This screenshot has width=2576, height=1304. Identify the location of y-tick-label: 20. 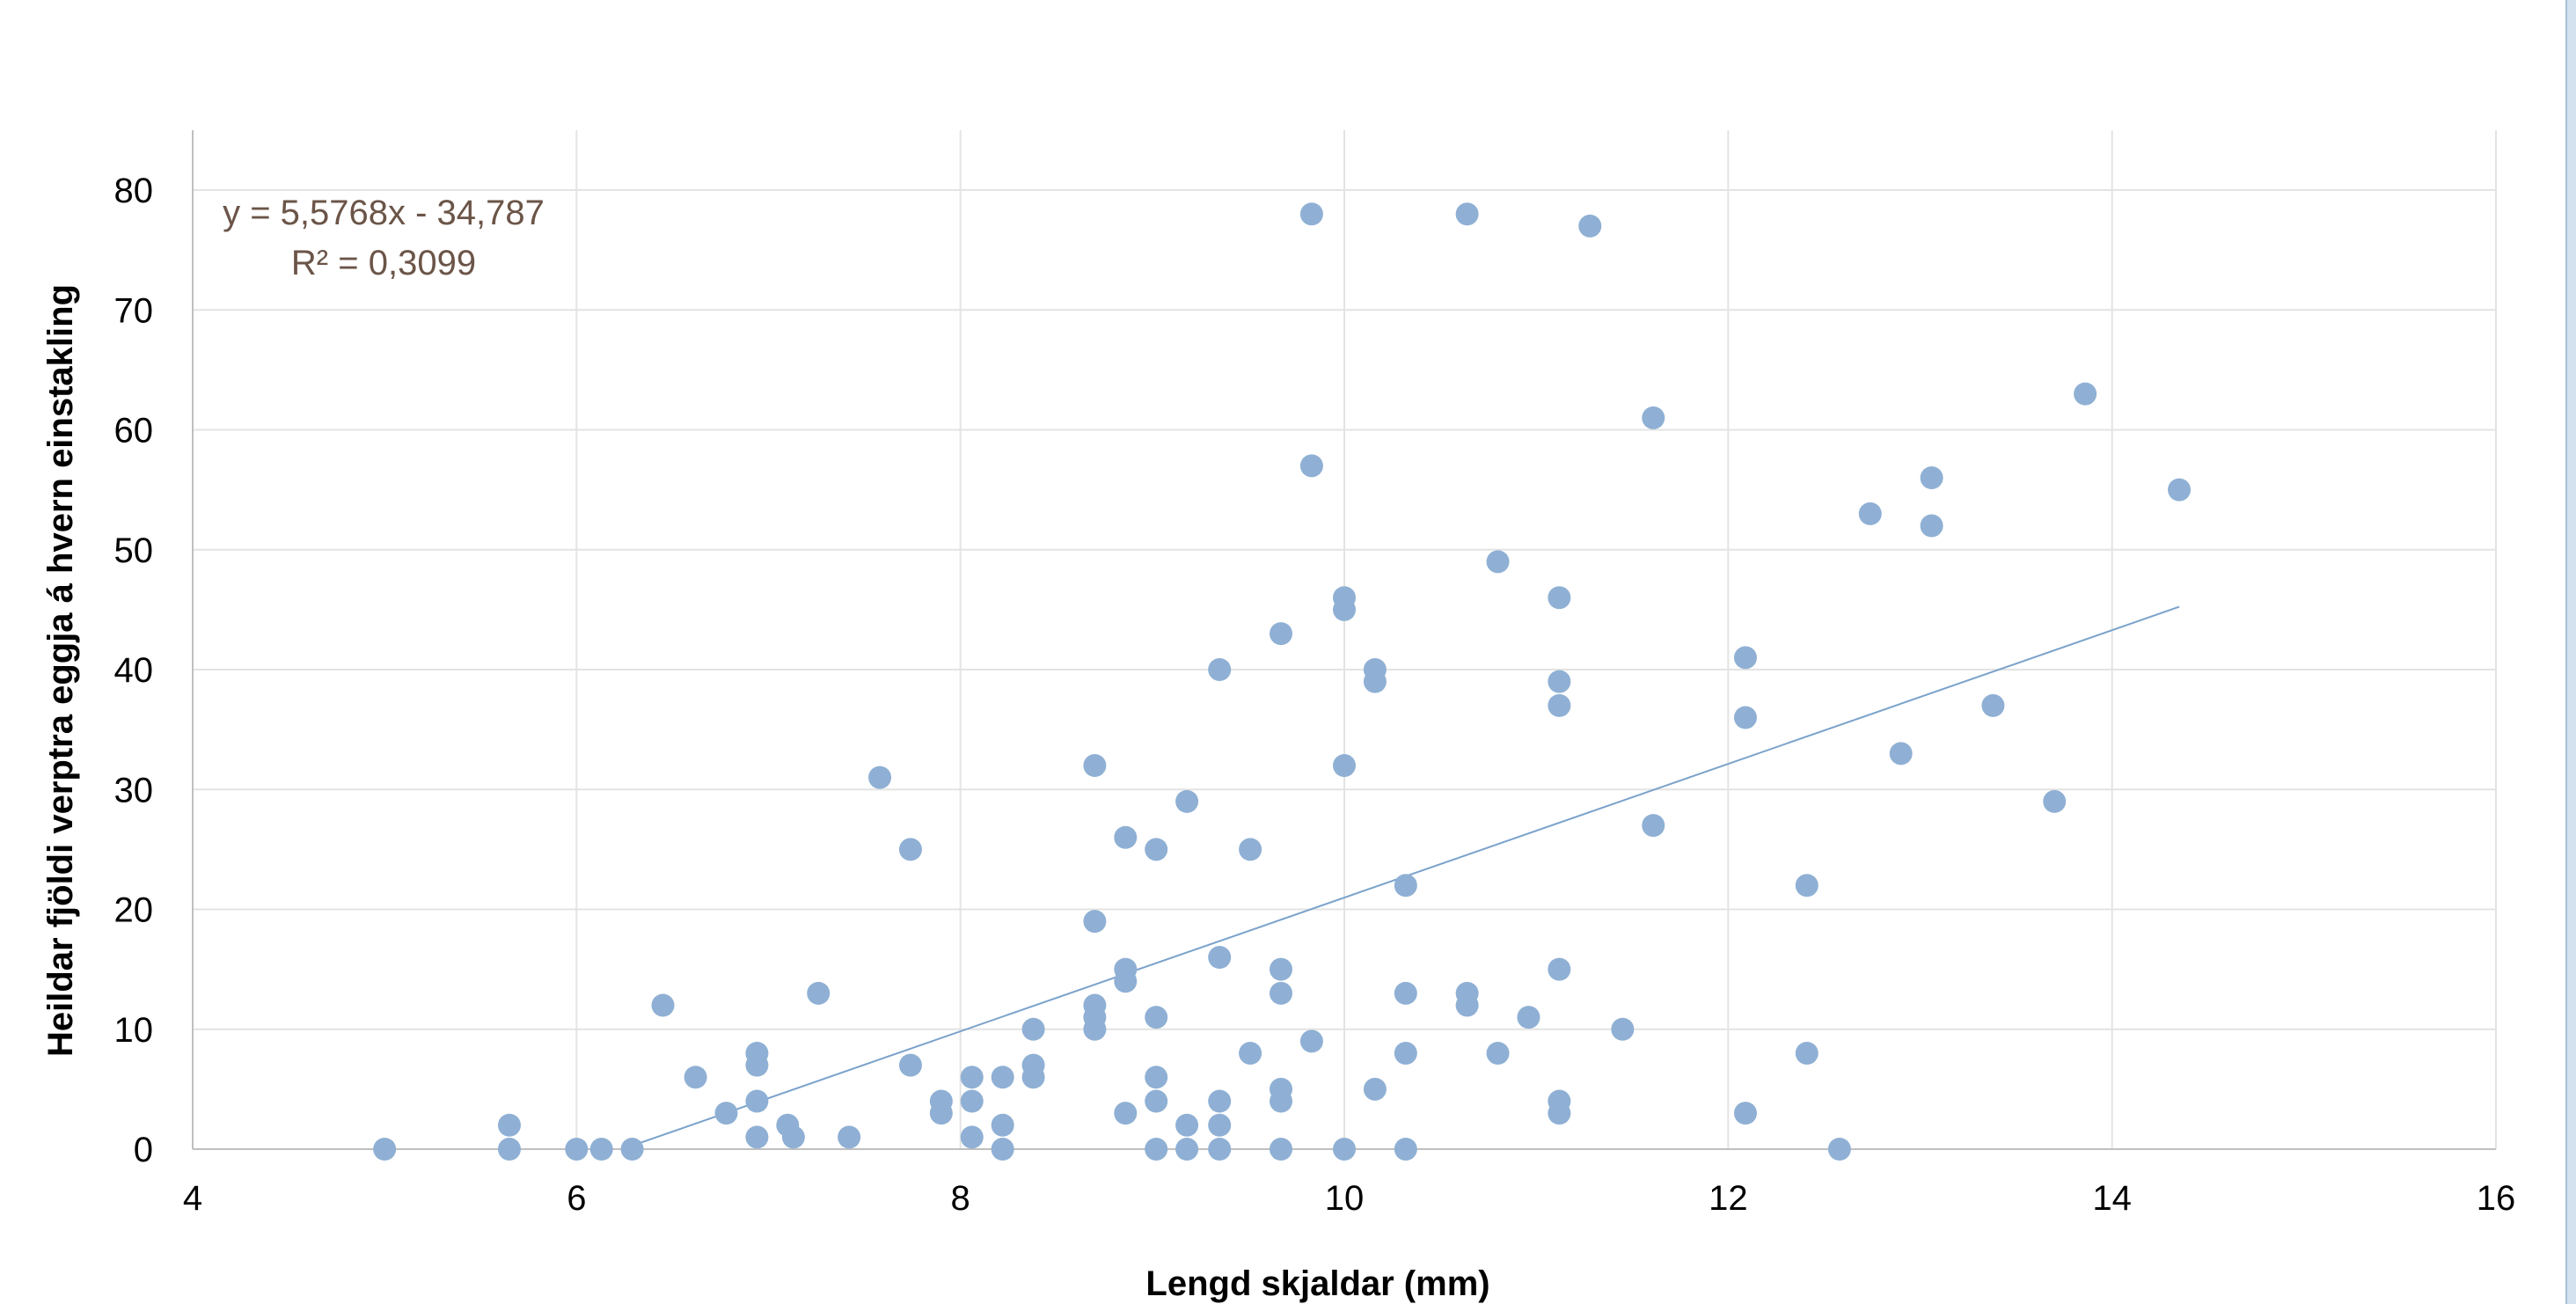
(134, 910).